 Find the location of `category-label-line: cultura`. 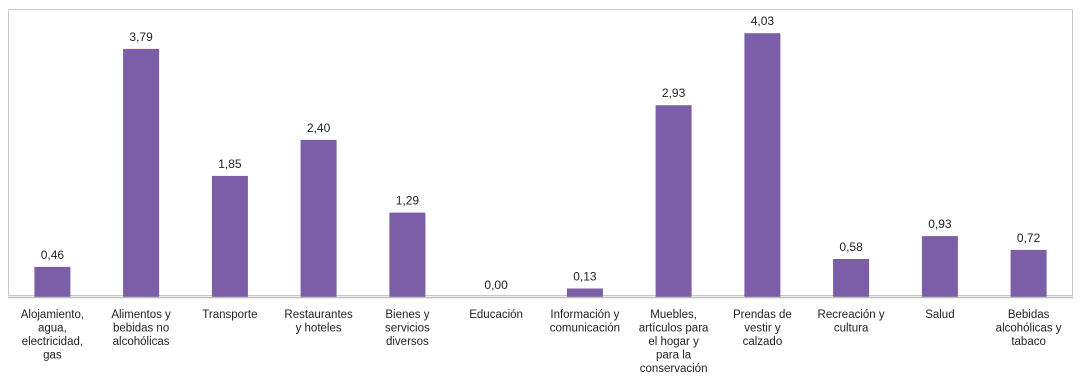

category-label-line: cultura is located at coordinates (851, 329).